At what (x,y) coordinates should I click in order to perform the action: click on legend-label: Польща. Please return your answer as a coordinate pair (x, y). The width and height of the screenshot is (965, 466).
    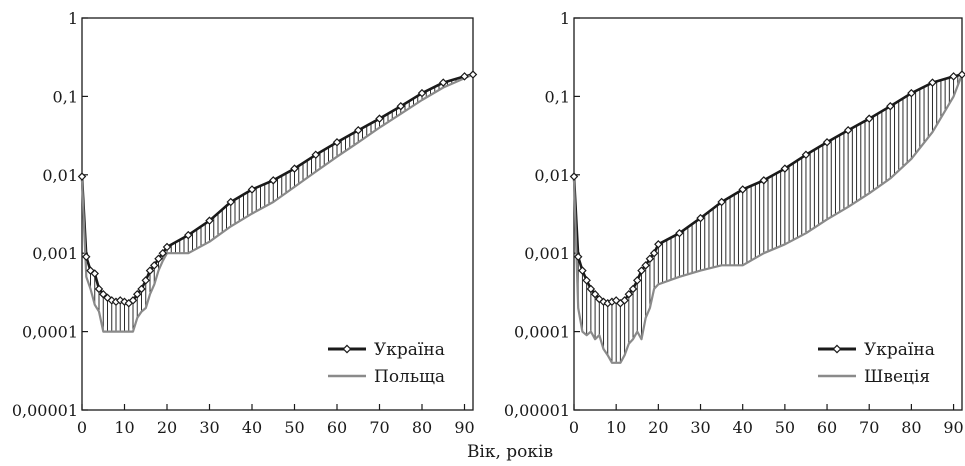
    Looking at the image, I should click on (409, 377).